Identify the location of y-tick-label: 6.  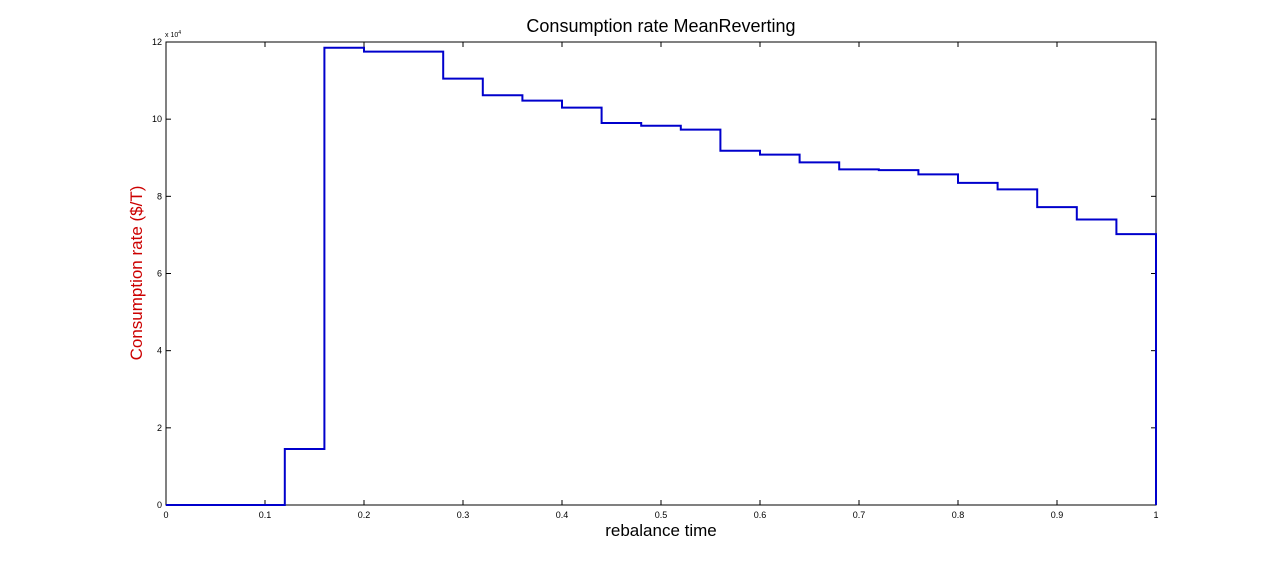
(159, 274).